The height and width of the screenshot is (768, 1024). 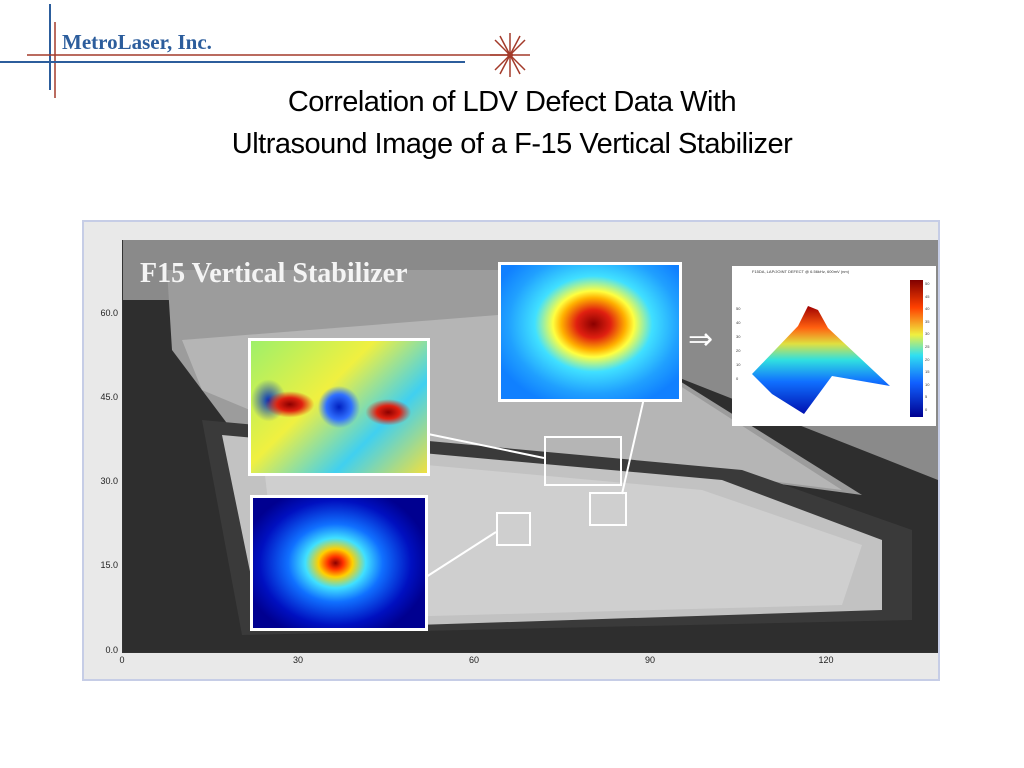 I want to click on surface-plot, so click(x=837, y=348).